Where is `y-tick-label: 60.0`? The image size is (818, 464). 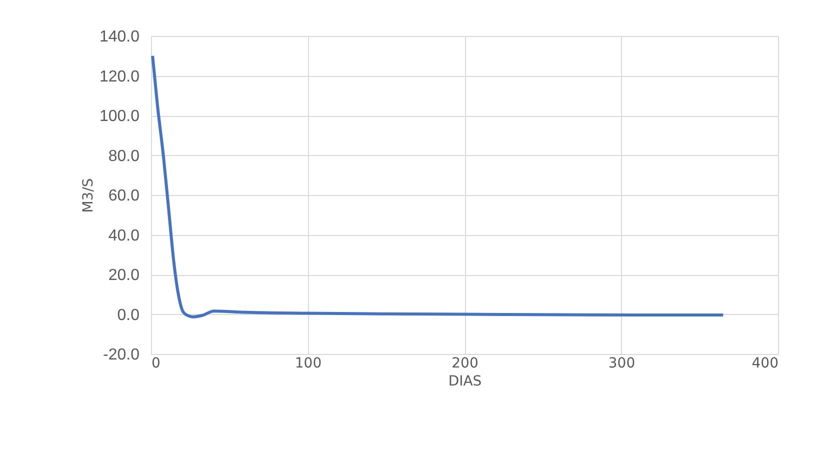 y-tick-label: 60.0 is located at coordinates (124, 196).